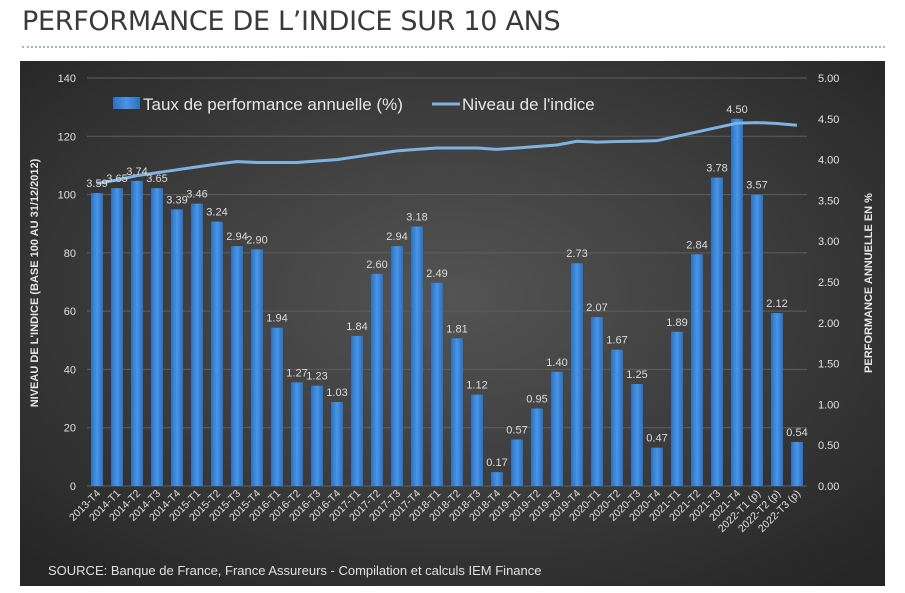 The width and height of the screenshot is (905, 593). I want to click on bar-data-label: 2.73, so click(576, 254).